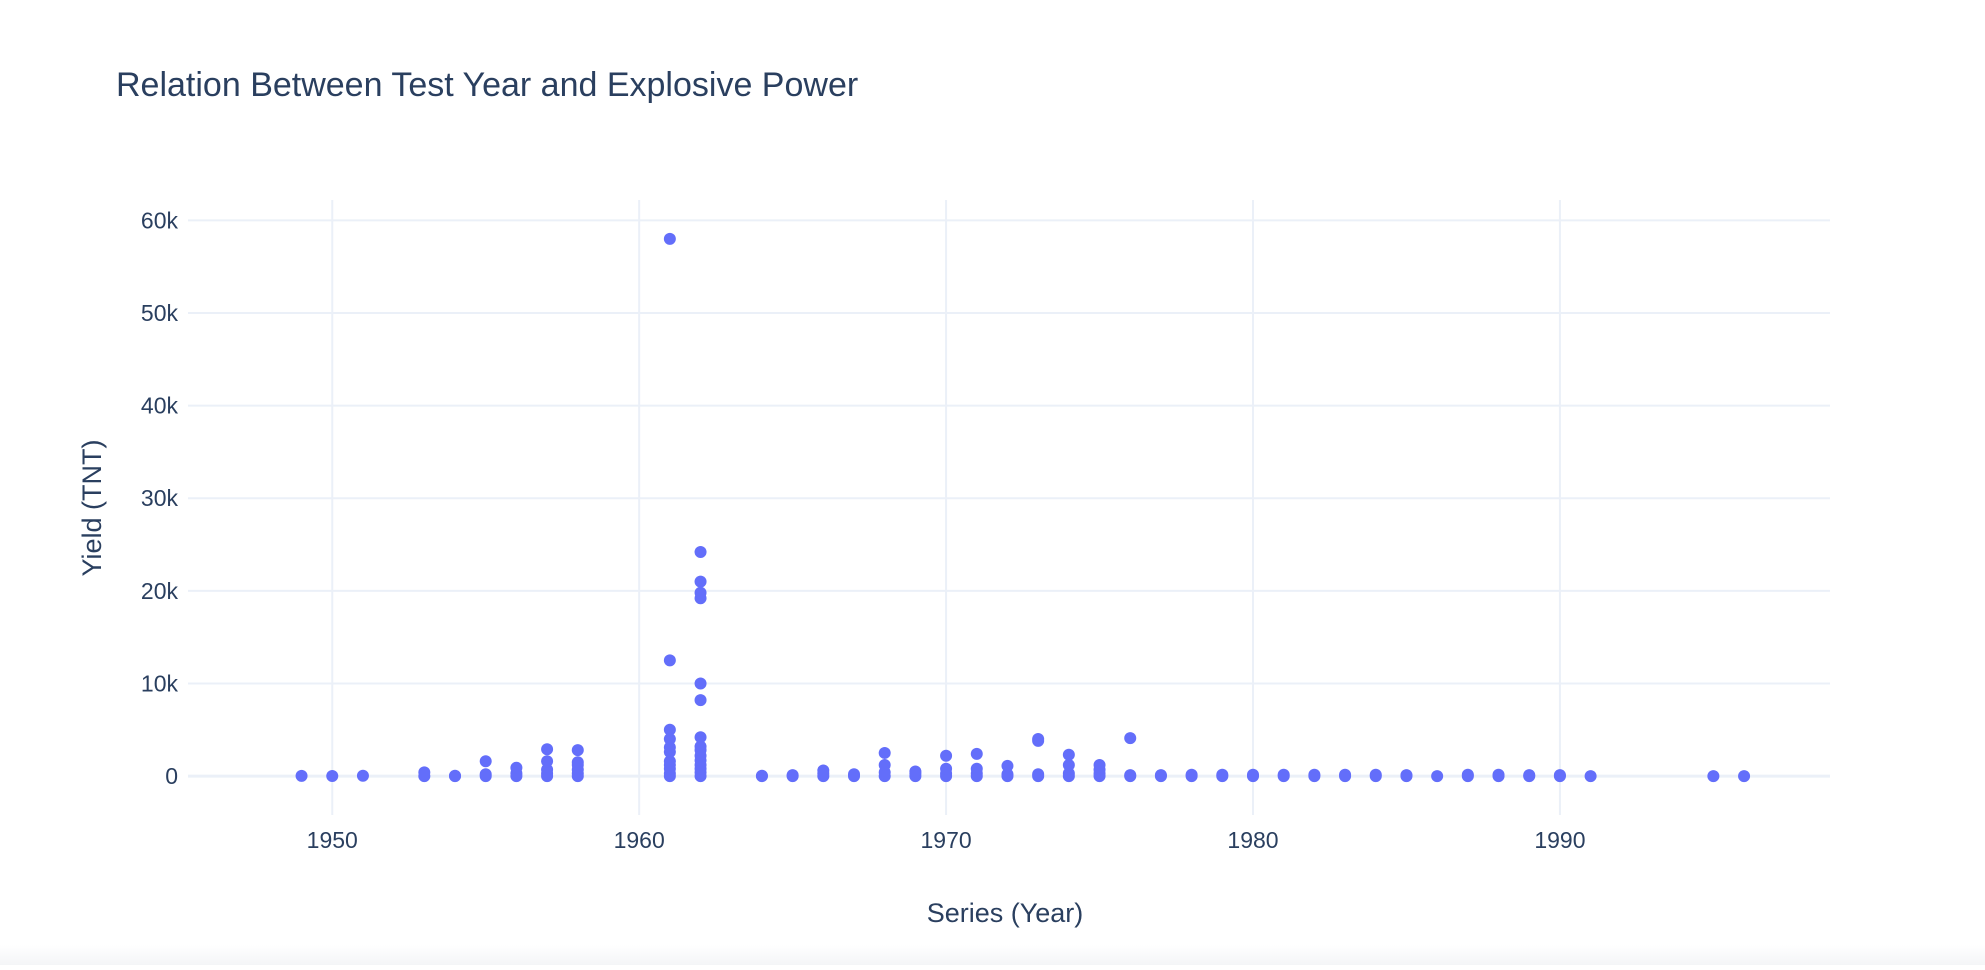 This screenshot has width=1985, height=970. Describe the element at coordinates (1005, 913) in the screenshot. I see `x-axis-title: Series (Year)` at that location.